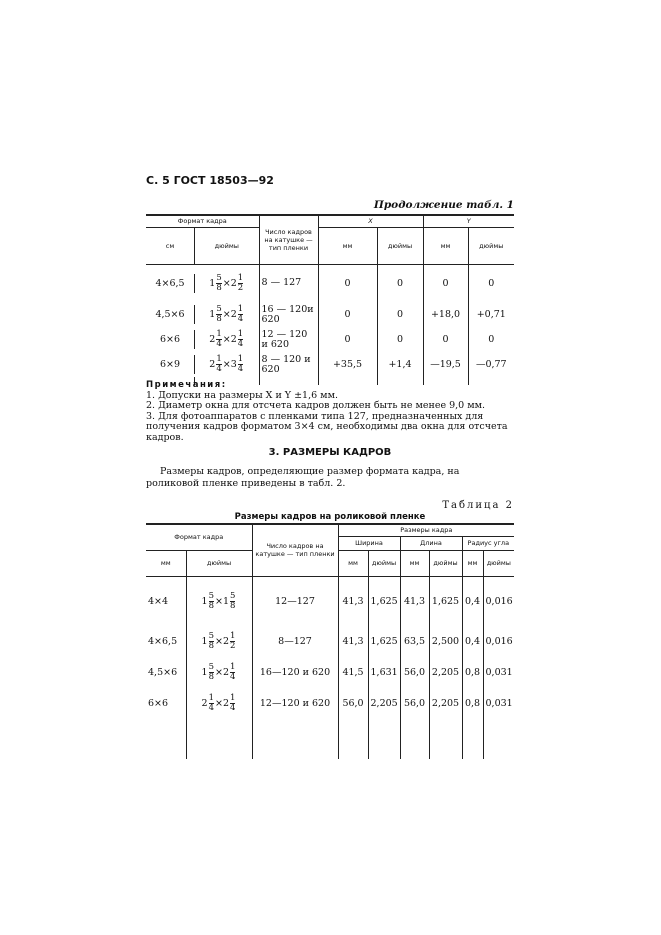 This screenshot has width=661, height=935. I want to click on th2-l-inch: дюймы, so click(445, 563).